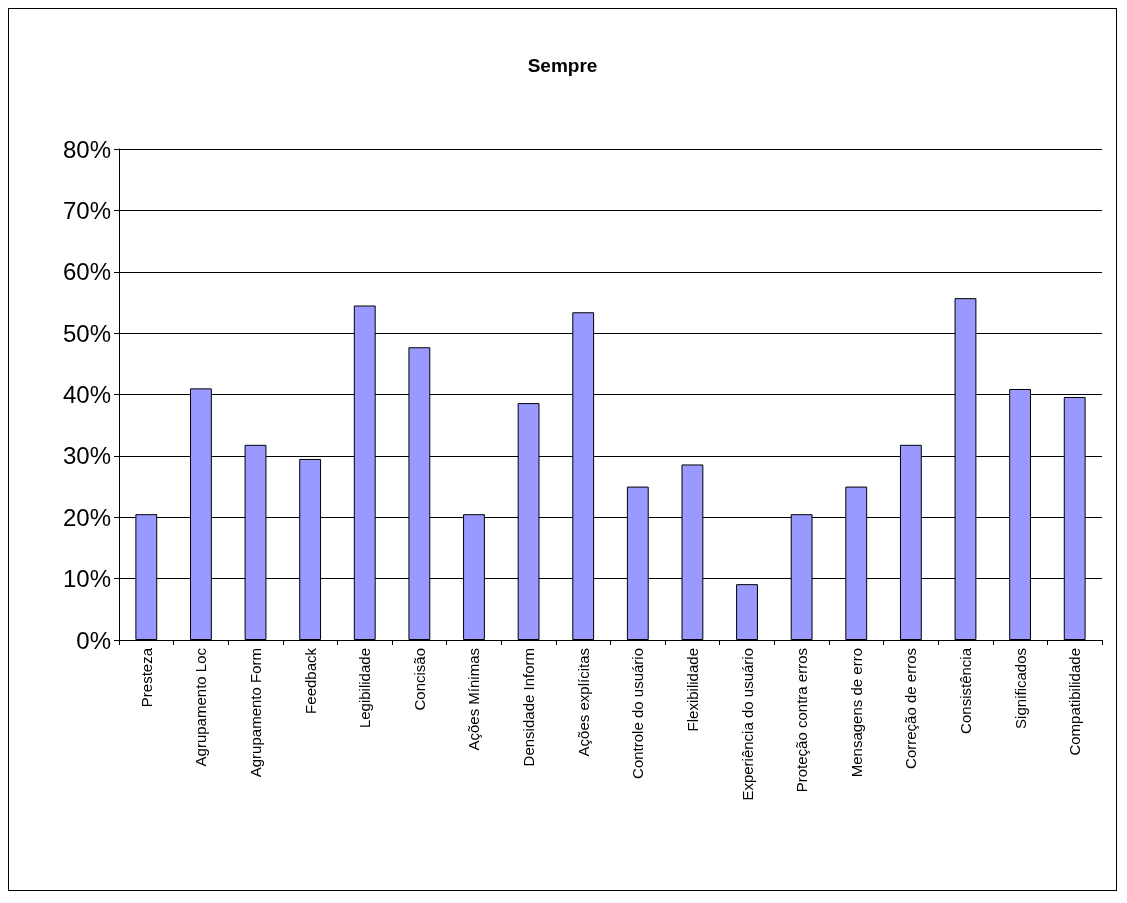 This screenshot has width=1127, height=903. Describe the element at coordinates (419, 679) in the screenshot. I see `x-tick-label: Concisão` at that location.